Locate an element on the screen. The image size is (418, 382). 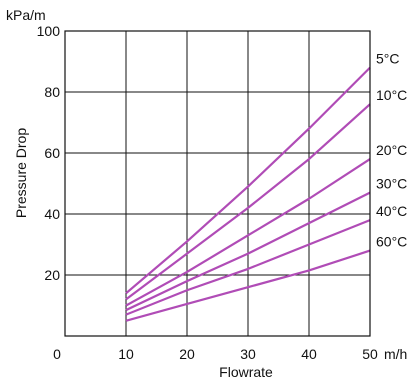
series-label-3: 30°C is located at coordinates (391, 184).